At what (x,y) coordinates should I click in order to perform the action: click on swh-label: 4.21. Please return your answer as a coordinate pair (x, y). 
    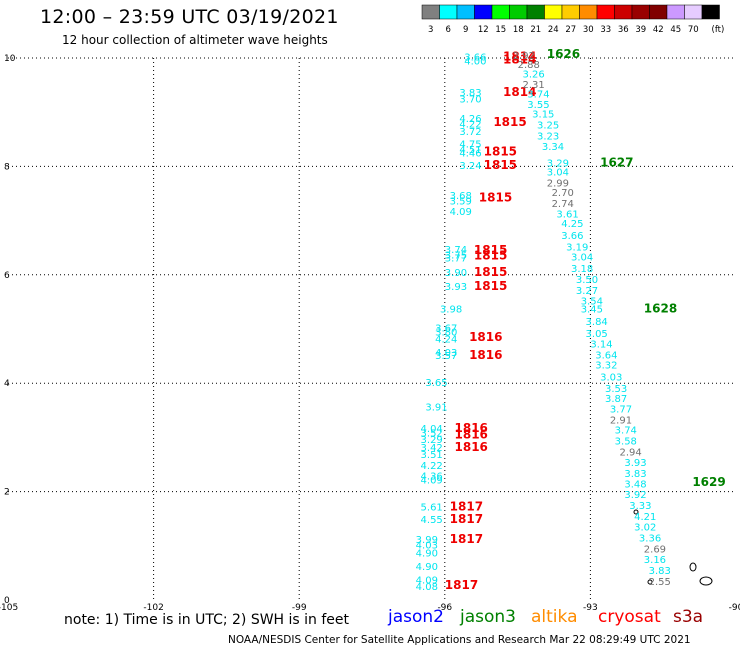
    Looking at the image, I should click on (645, 517).